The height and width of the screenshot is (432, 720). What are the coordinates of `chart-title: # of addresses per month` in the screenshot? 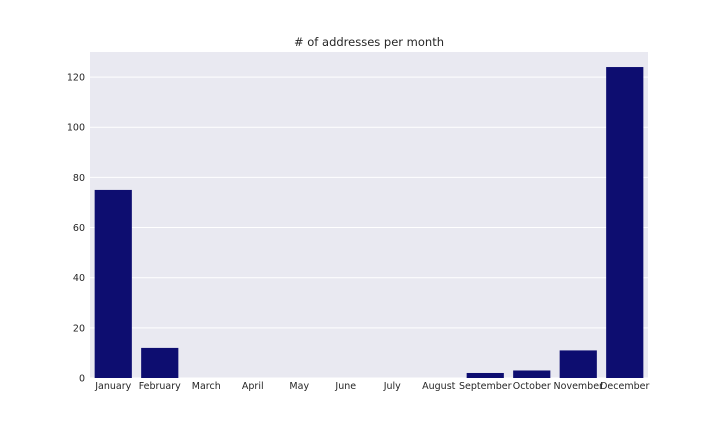 It's located at (369, 42).